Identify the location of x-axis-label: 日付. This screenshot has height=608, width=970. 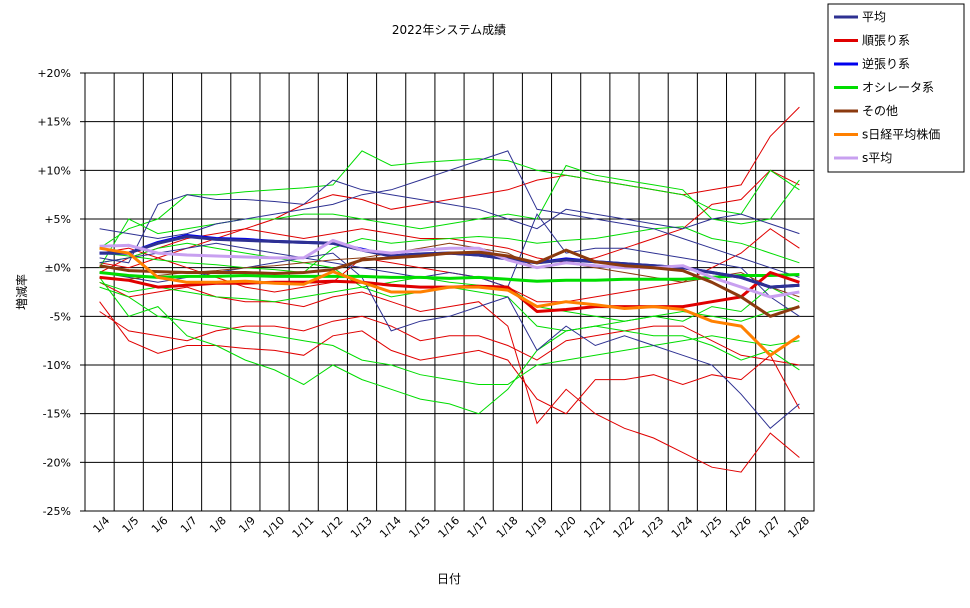
(449, 579).